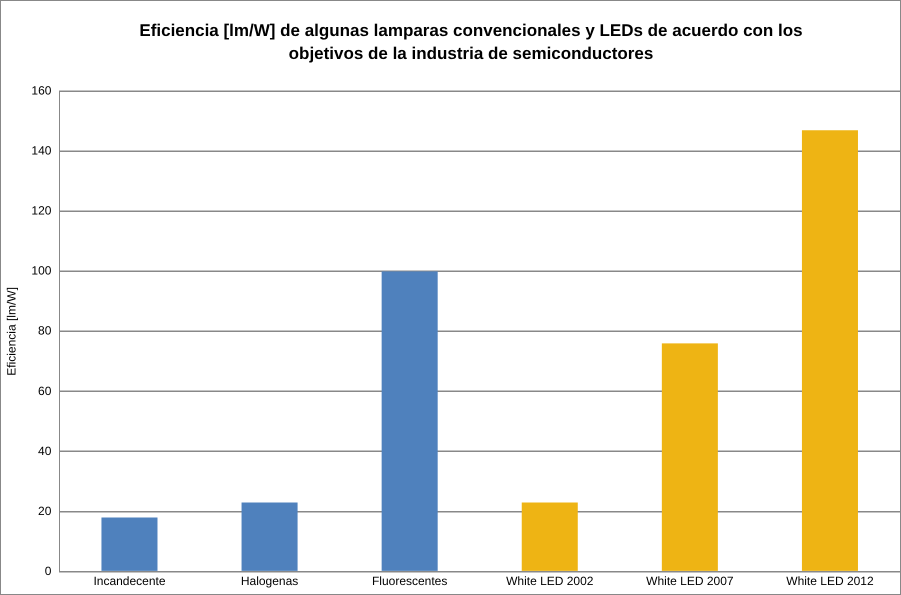  I want to click on chart-title: Eficiencia [lm/W] de algunas lamparas convencionales y LEDs de acuerdo con los objetivos de la industria de semiconductores, so click(471, 42).